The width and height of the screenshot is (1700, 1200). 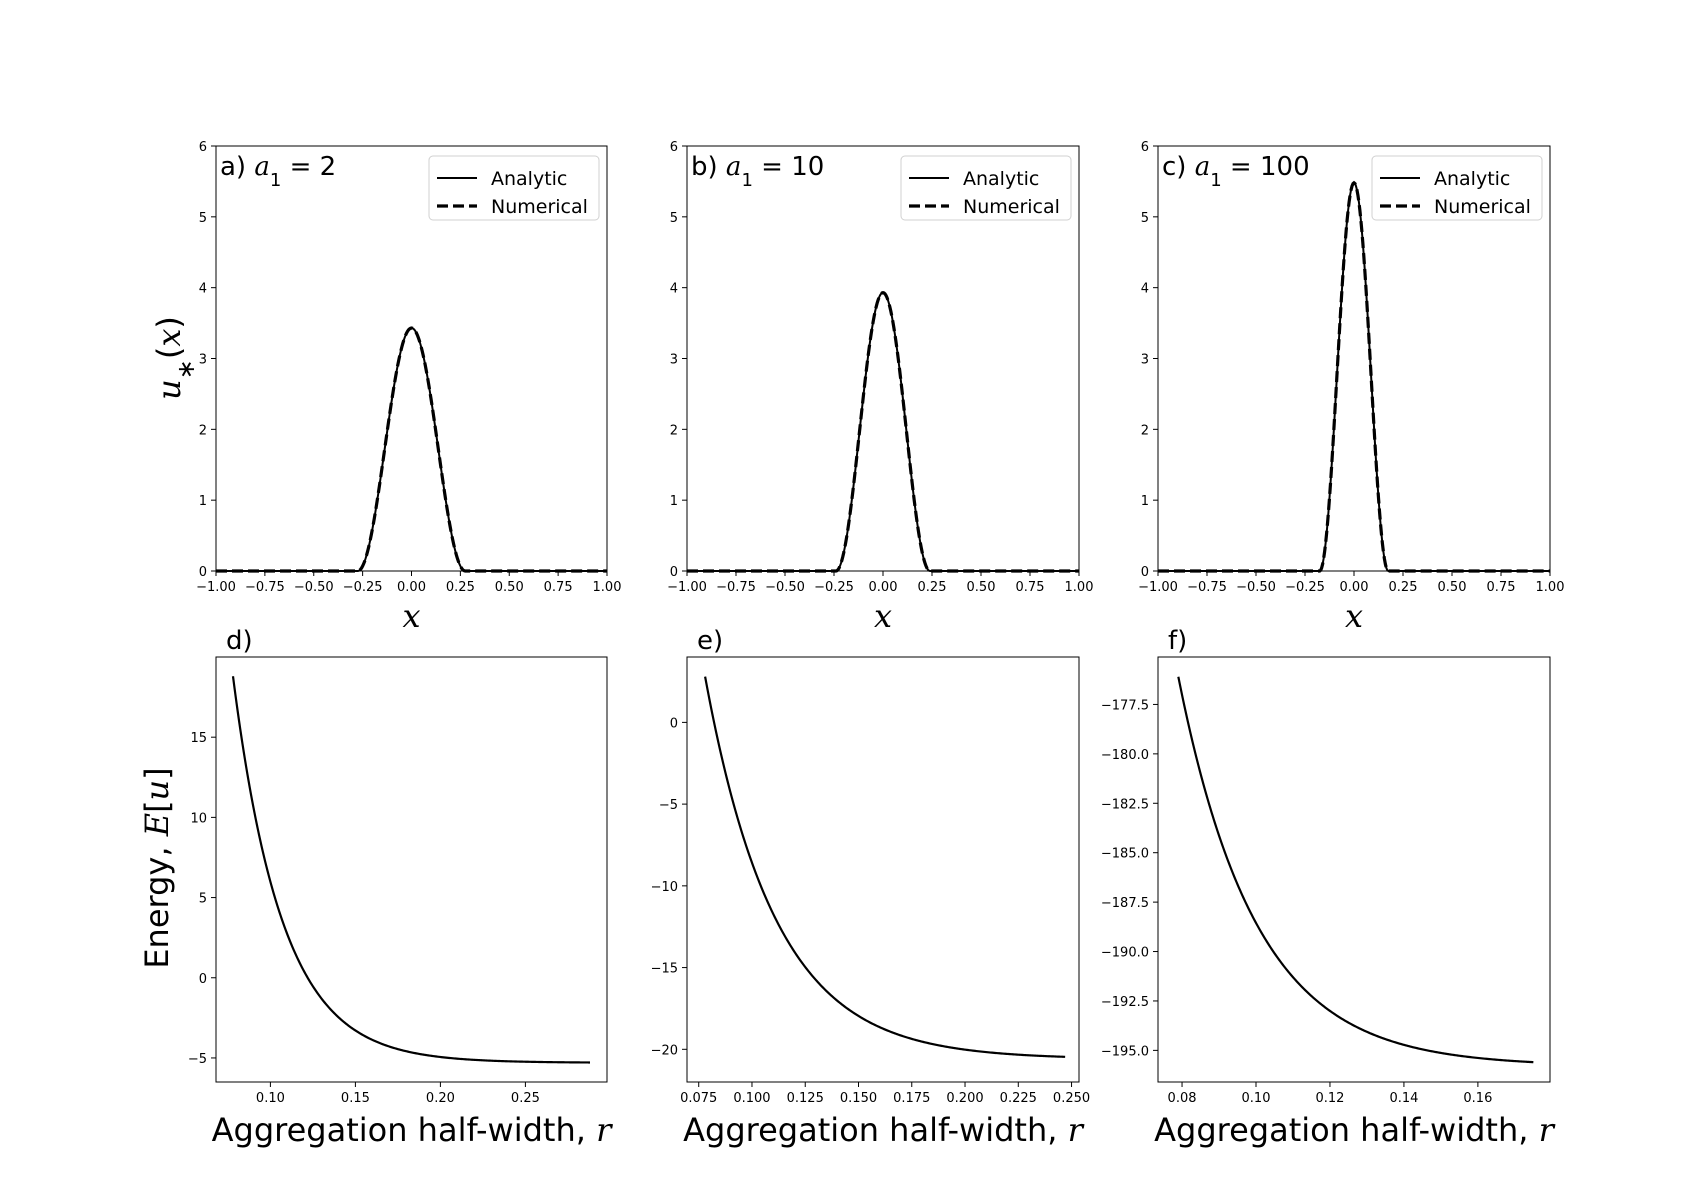 I want to click on x-tick-label: 0.075, so click(x=698, y=1098).